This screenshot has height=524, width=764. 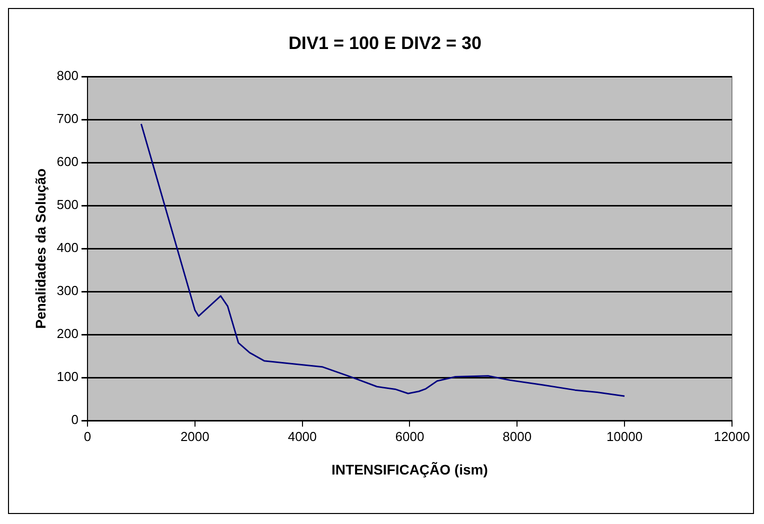 I want to click on y-tick-label: 400, so click(x=67, y=248).